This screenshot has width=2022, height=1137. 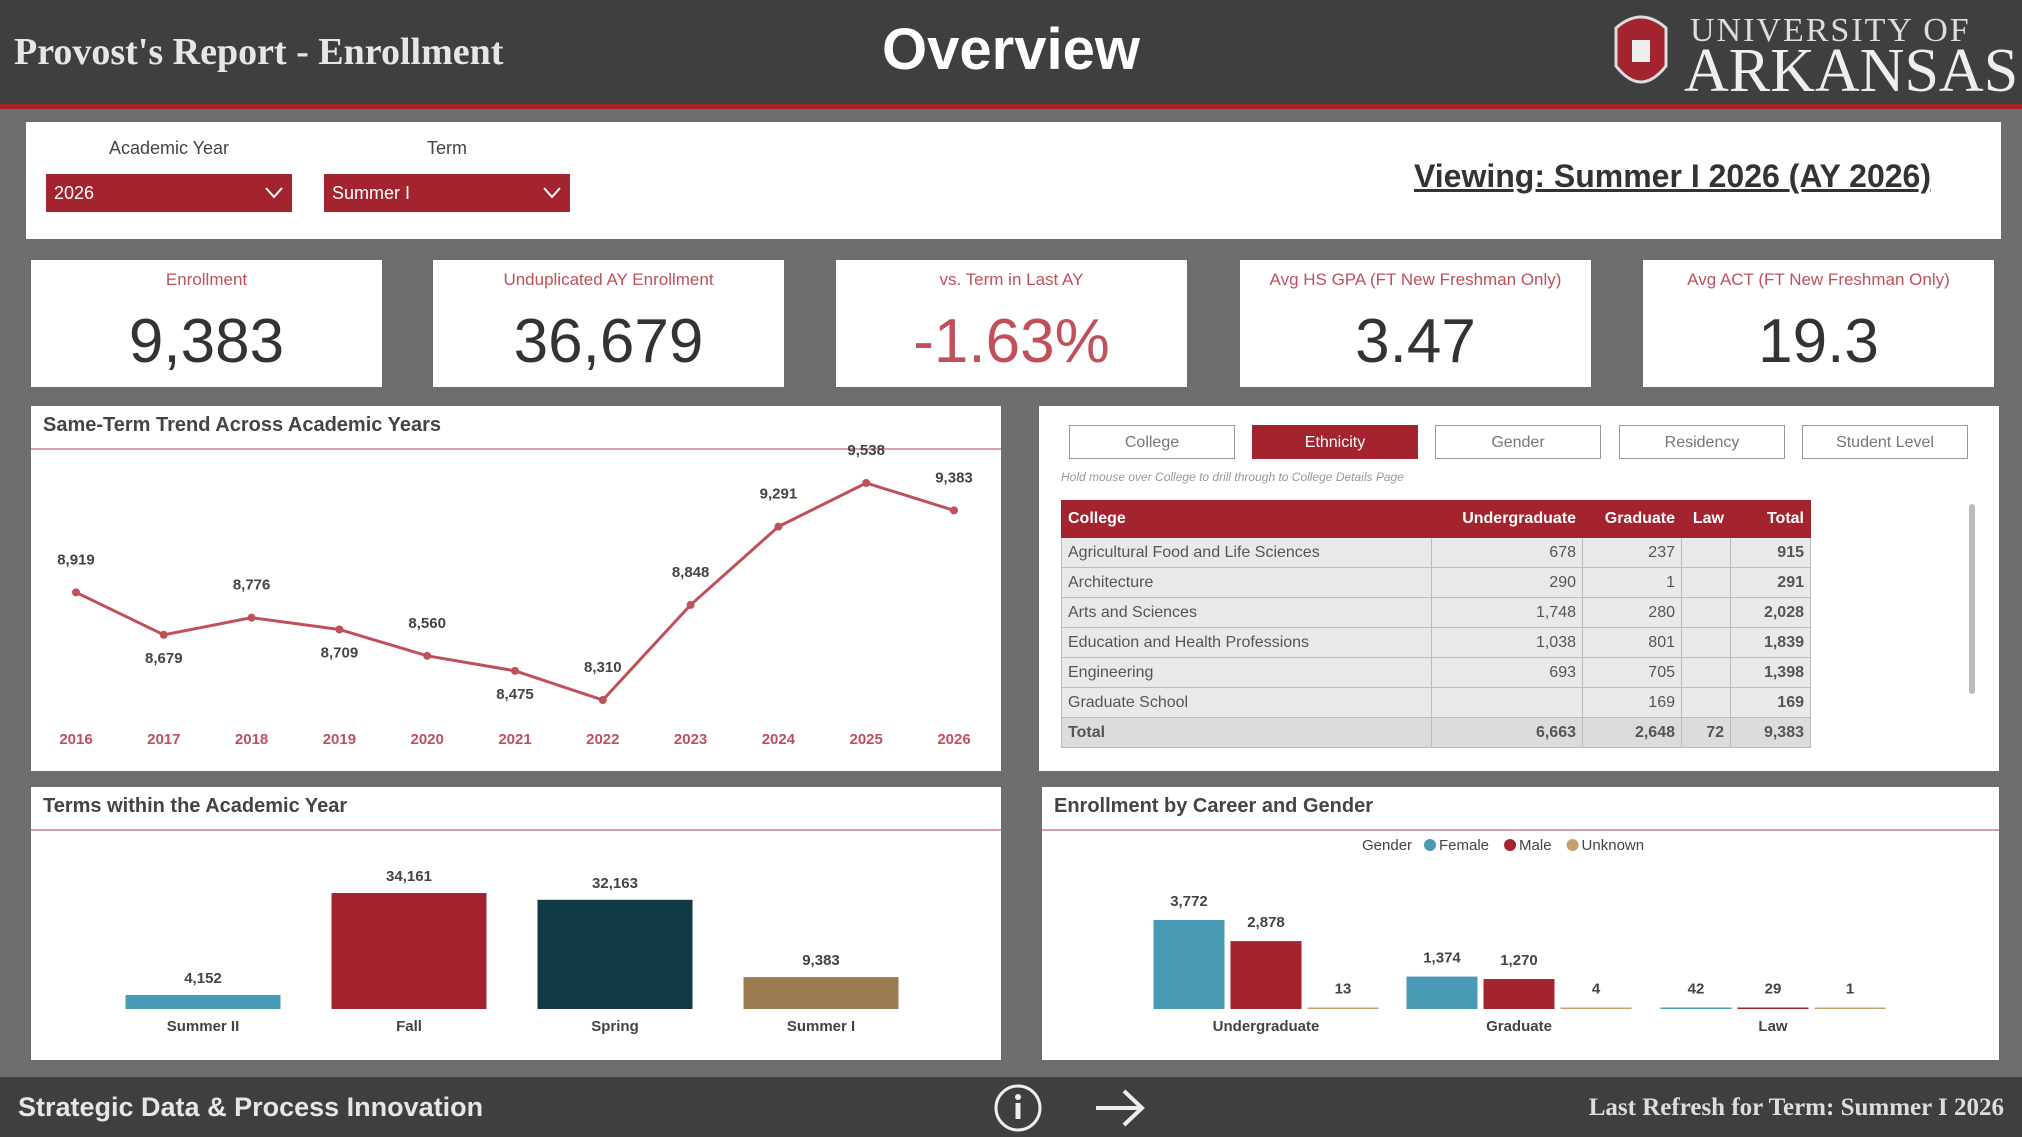 What do you see at coordinates (427, 739) in the screenshot?
I see `x-tick-label: 2020` at bounding box center [427, 739].